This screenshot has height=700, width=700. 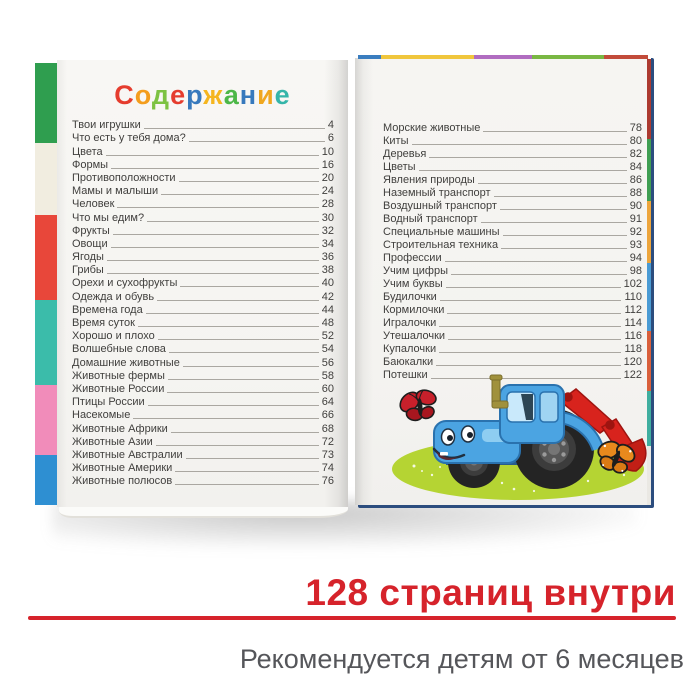 I want to click on toc-page-number: 120, so click(x=632, y=362).